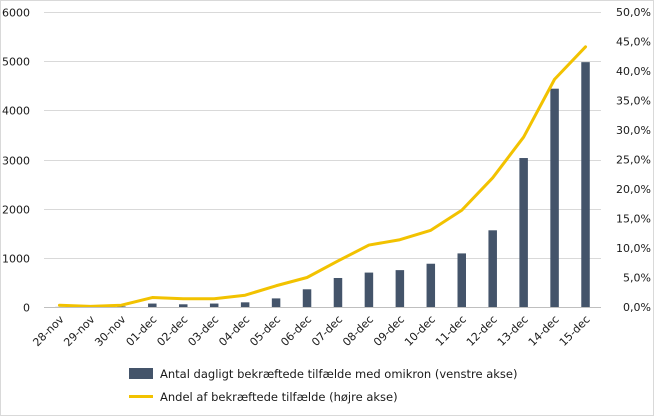  What do you see at coordinates (633, 42) in the screenshot?
I see `y-right-tick-label: 45,0%` at bounding box center [633, 42].